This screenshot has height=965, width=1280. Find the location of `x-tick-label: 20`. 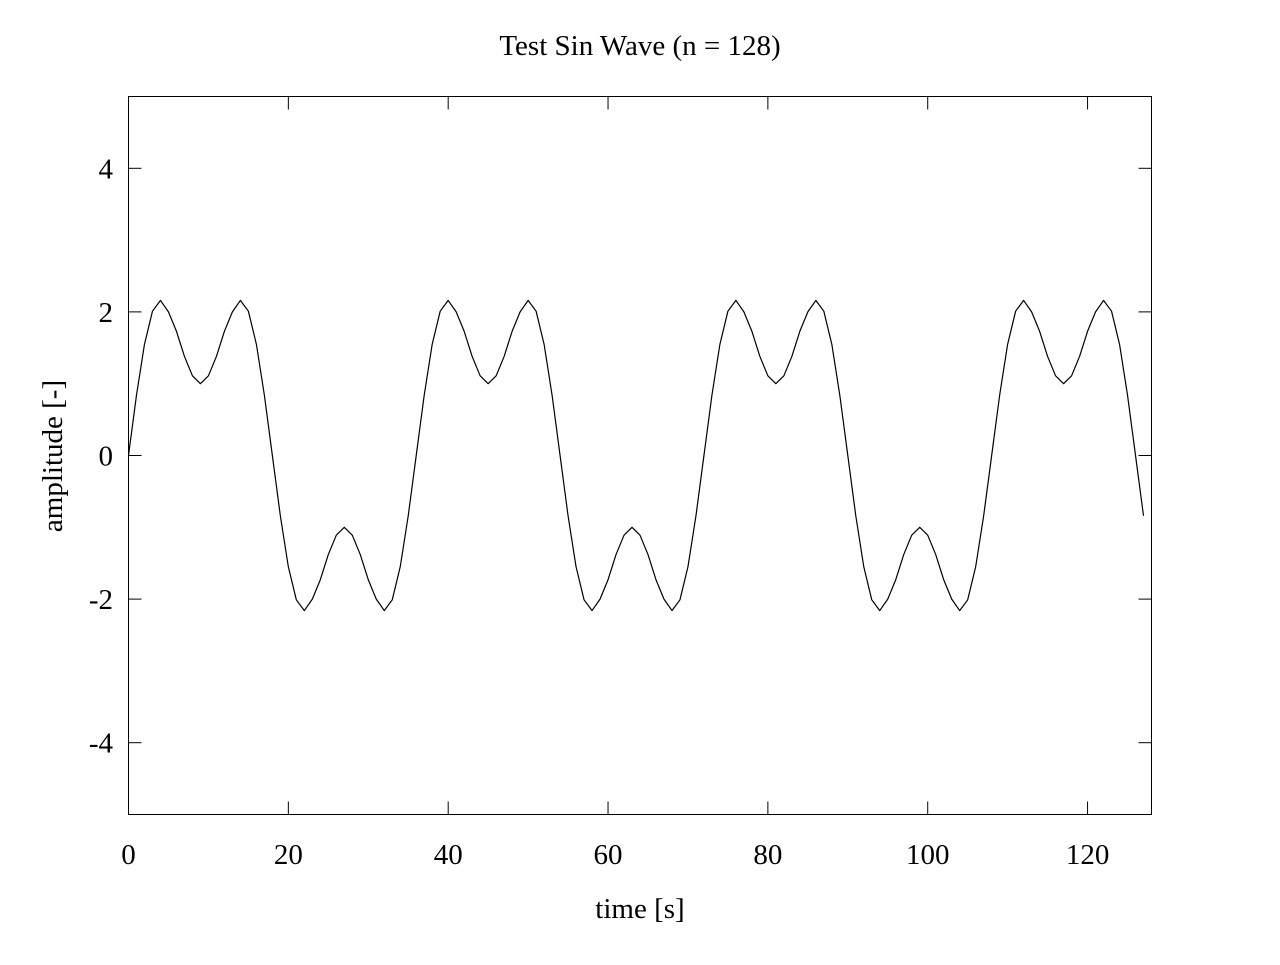

x-tick-label: 20 is located at coordinates (288, 855).